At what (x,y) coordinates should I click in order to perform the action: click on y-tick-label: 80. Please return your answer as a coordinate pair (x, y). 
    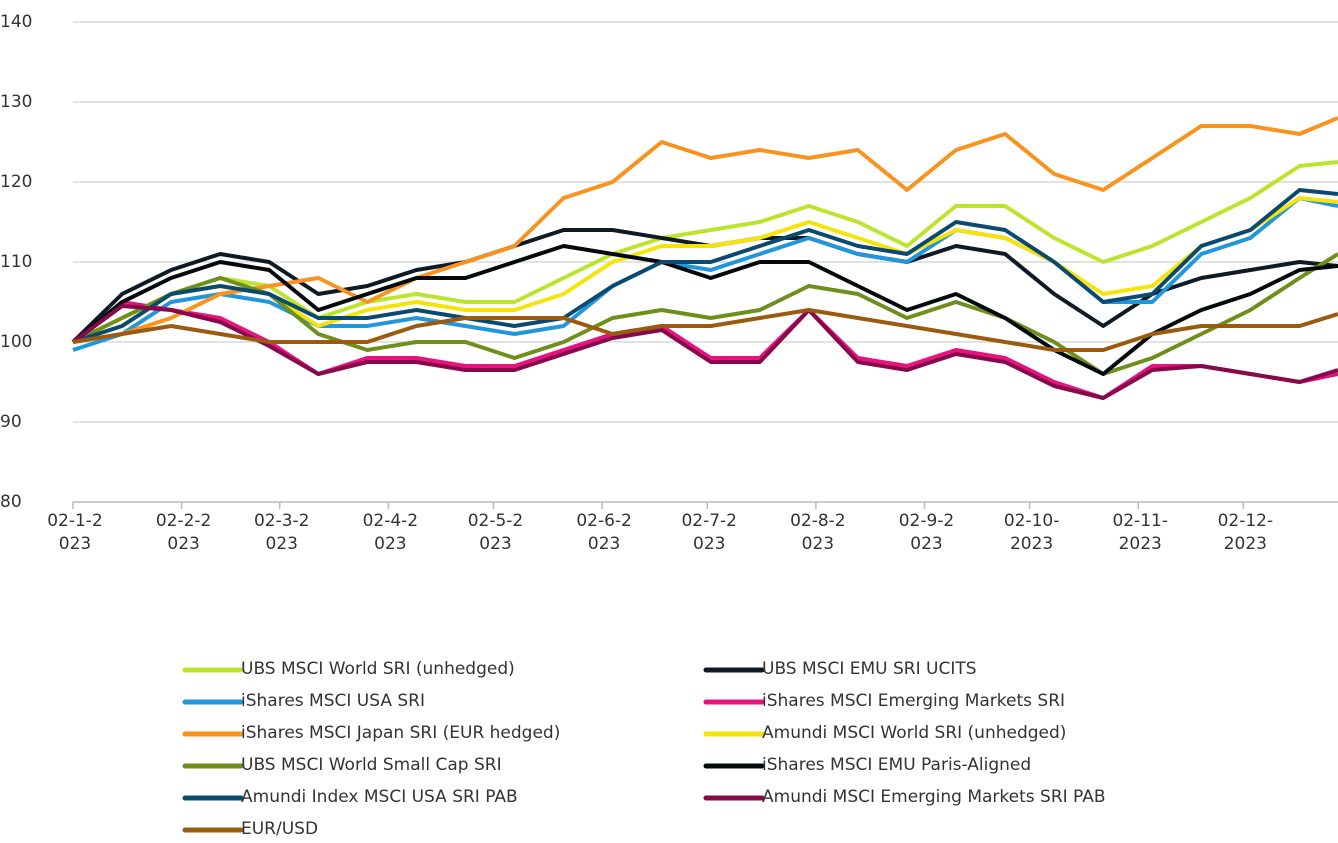
    Looking at the image, I should click on (11, 502).